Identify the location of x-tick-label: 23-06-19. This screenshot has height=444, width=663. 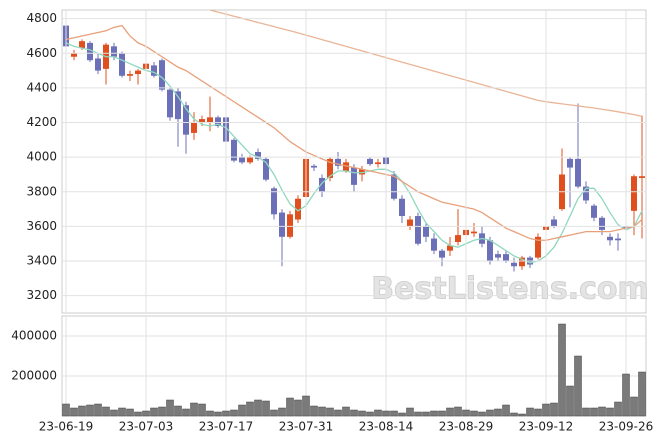
(66, 427).